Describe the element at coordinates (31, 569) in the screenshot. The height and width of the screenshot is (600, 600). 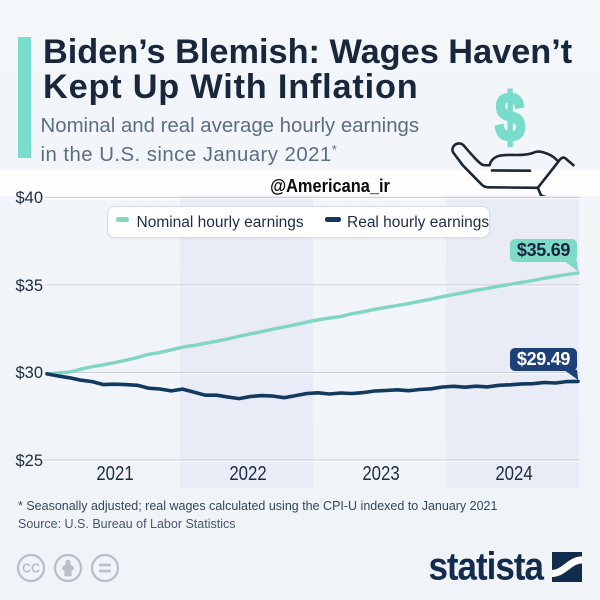
I see `svg-text: CC` at that location.